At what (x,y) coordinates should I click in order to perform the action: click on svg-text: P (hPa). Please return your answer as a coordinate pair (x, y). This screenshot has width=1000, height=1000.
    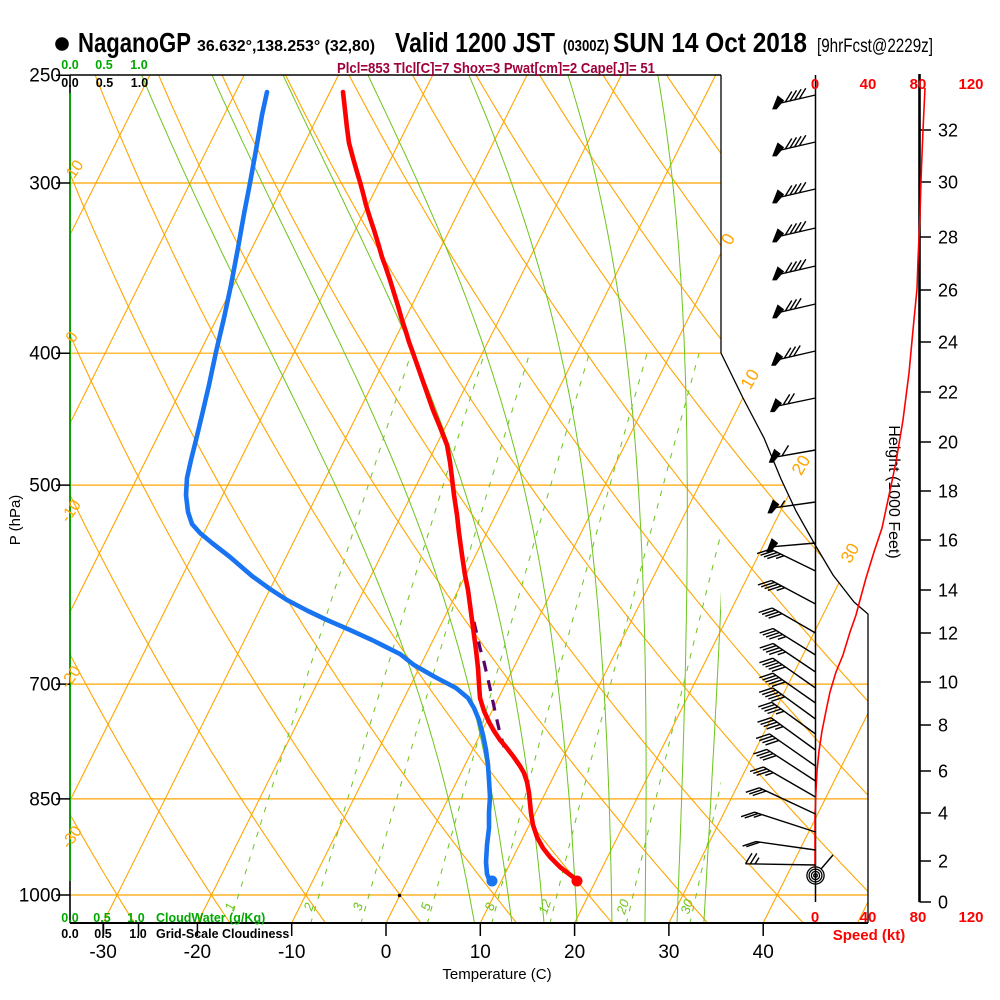
    Looking at the image, I should click on (15, 520).